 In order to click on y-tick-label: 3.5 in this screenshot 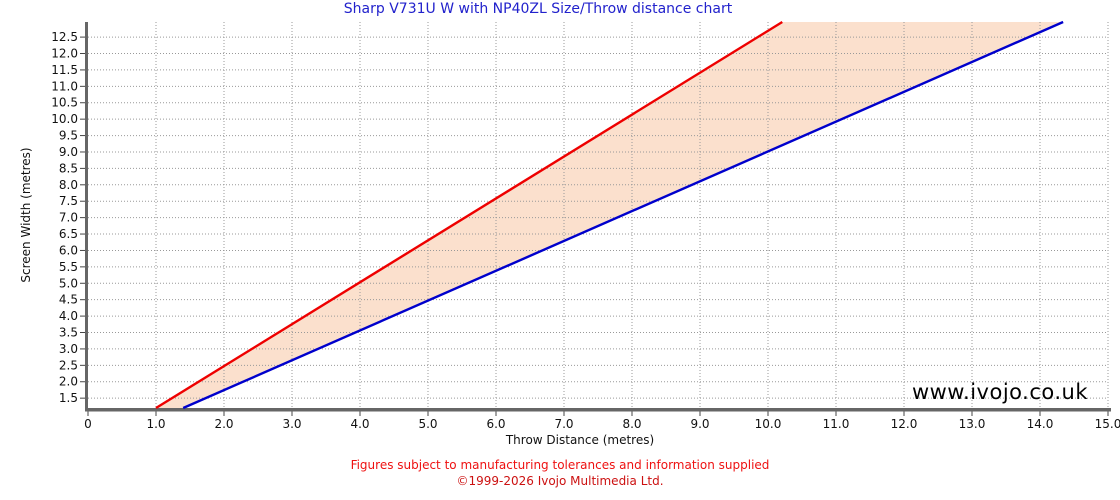, I will do `click(68, 333)`.